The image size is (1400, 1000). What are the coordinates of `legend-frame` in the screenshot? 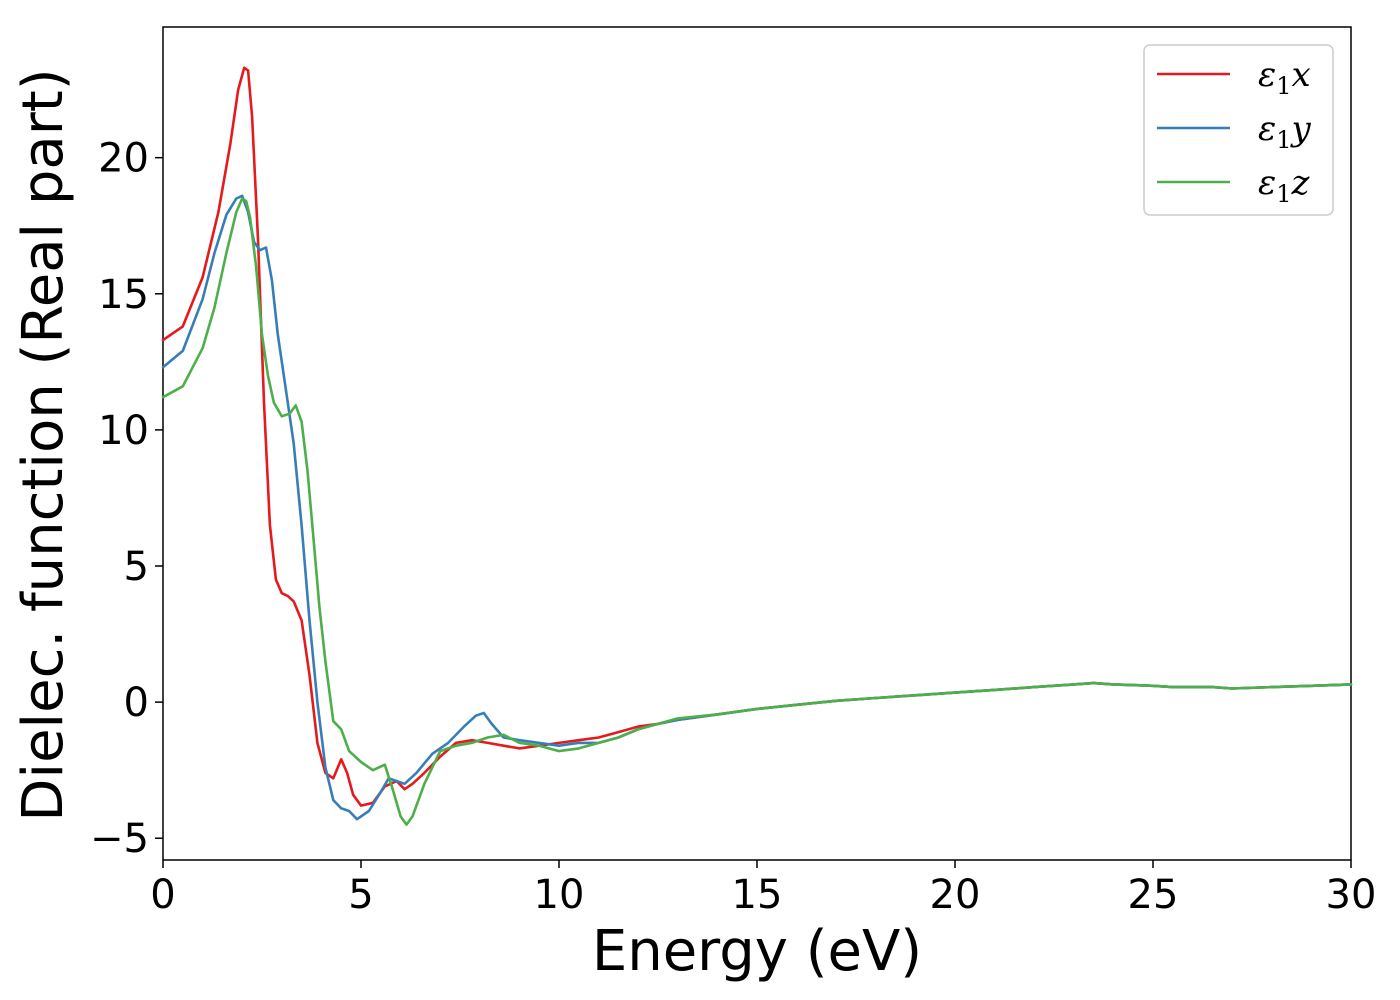 It's located at (1238, 130).